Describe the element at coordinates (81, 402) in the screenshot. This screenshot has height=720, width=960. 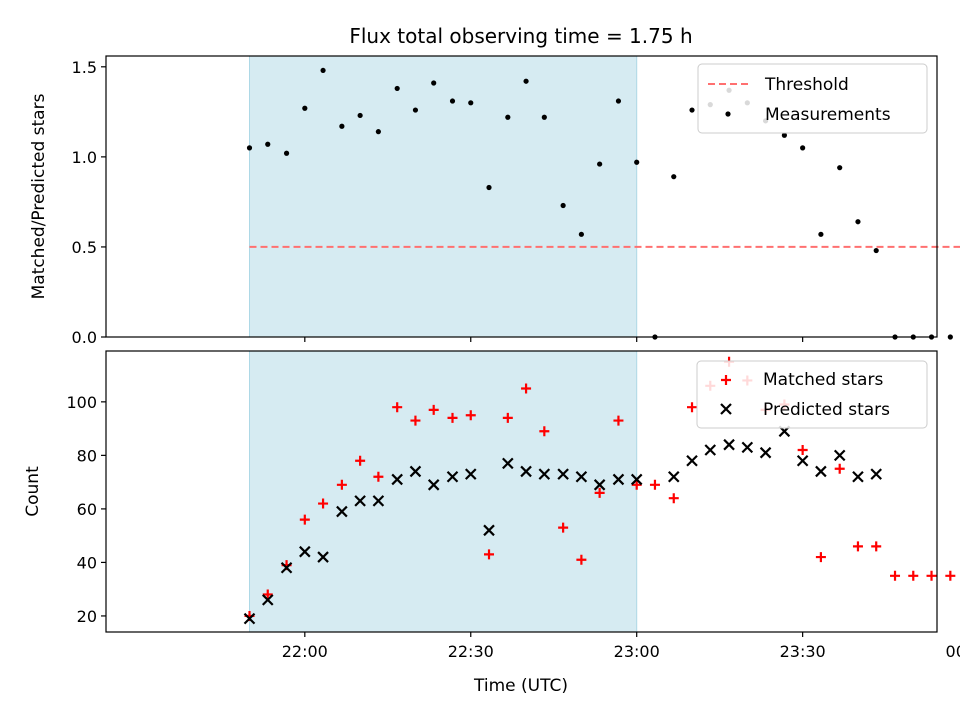
I see `y-tick-label: 100` at that location.